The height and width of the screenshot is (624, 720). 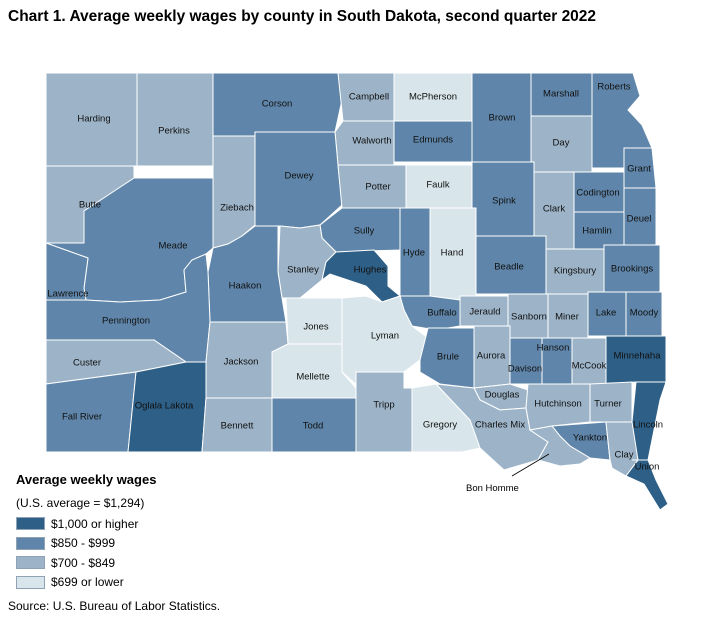 I want to click on county-label-brule: Brule, so click(x=448, y=357).